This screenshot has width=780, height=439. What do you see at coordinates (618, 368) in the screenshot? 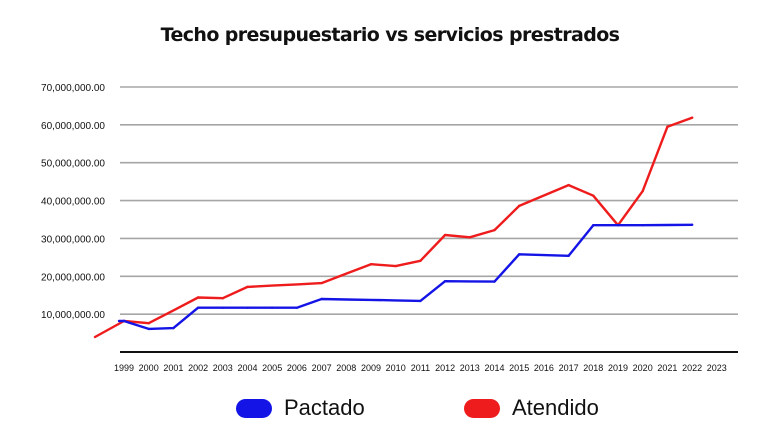
I see `x-tick-label: 2019` at bounding box center [618, 368].